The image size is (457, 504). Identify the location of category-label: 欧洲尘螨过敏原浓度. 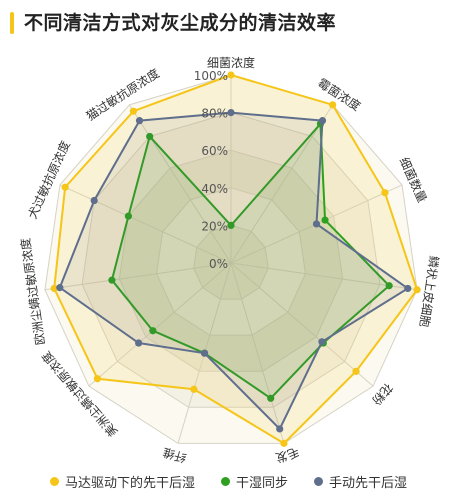
(32, 291).